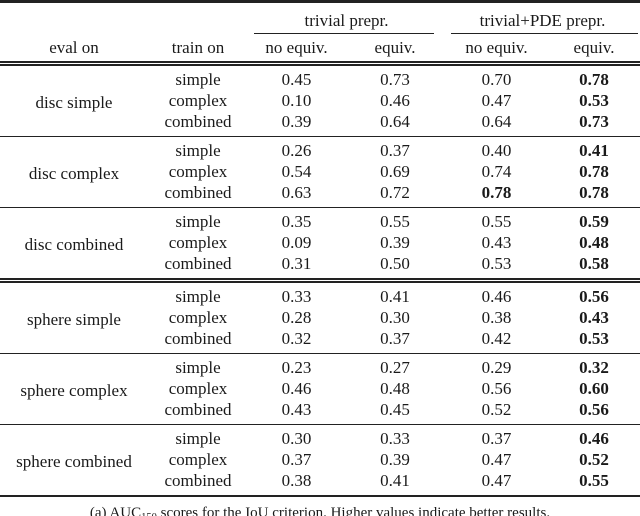 The height and width of the screenshot is (516, 640). I want to click on value-cell: 0.59, so click(594, 219).